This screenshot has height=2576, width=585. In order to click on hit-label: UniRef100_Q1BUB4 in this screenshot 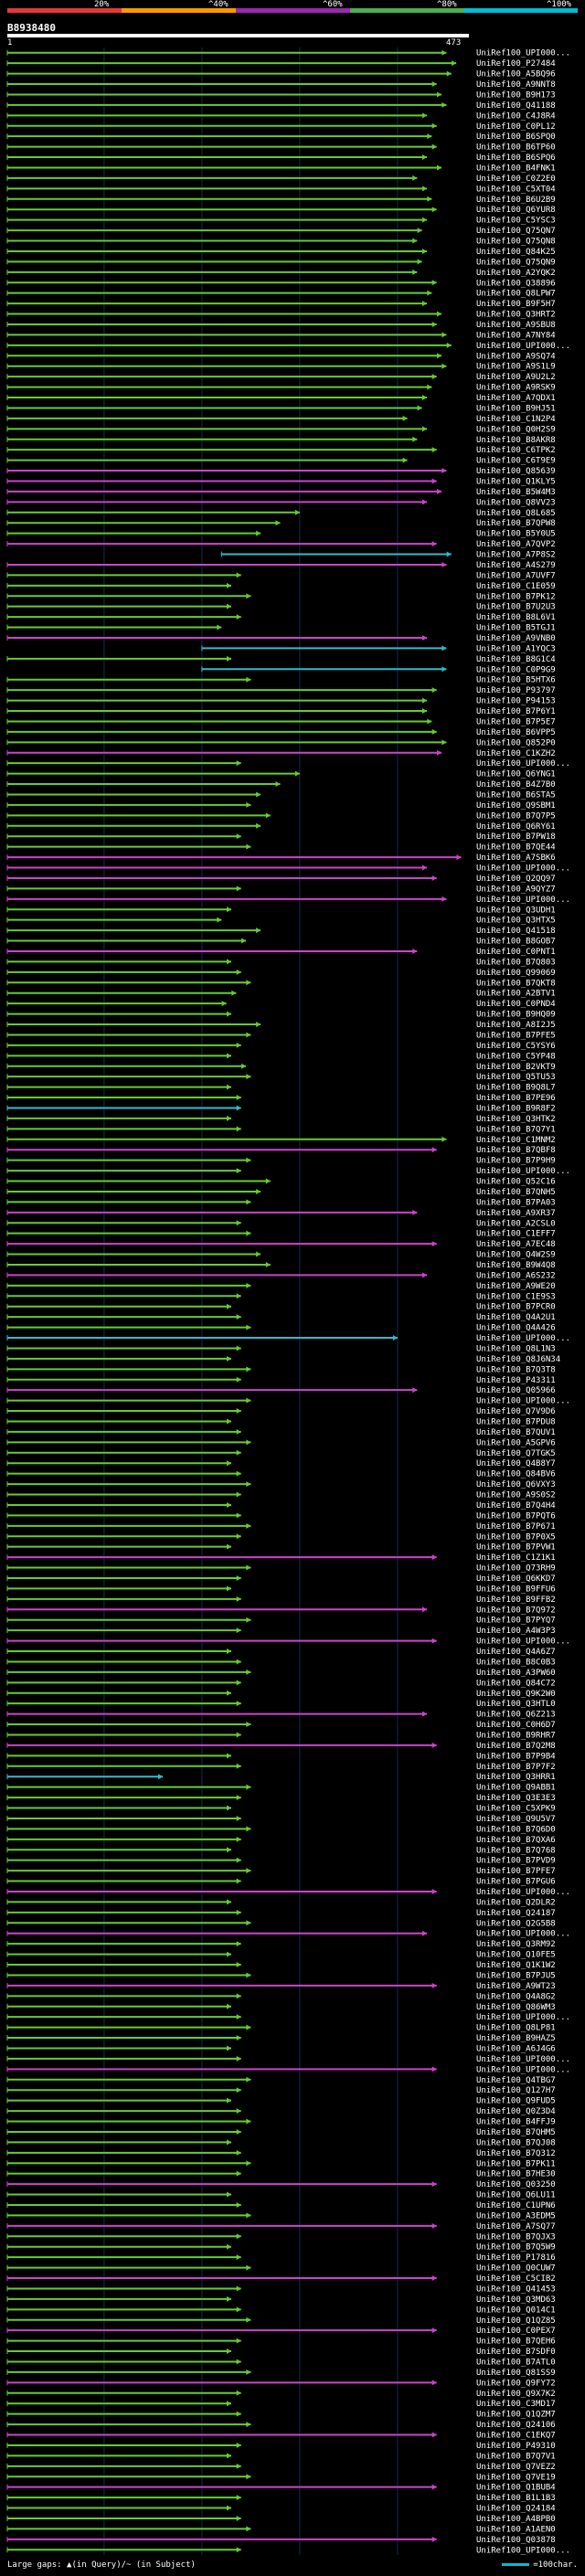, I will do `click(516, 2488)`.